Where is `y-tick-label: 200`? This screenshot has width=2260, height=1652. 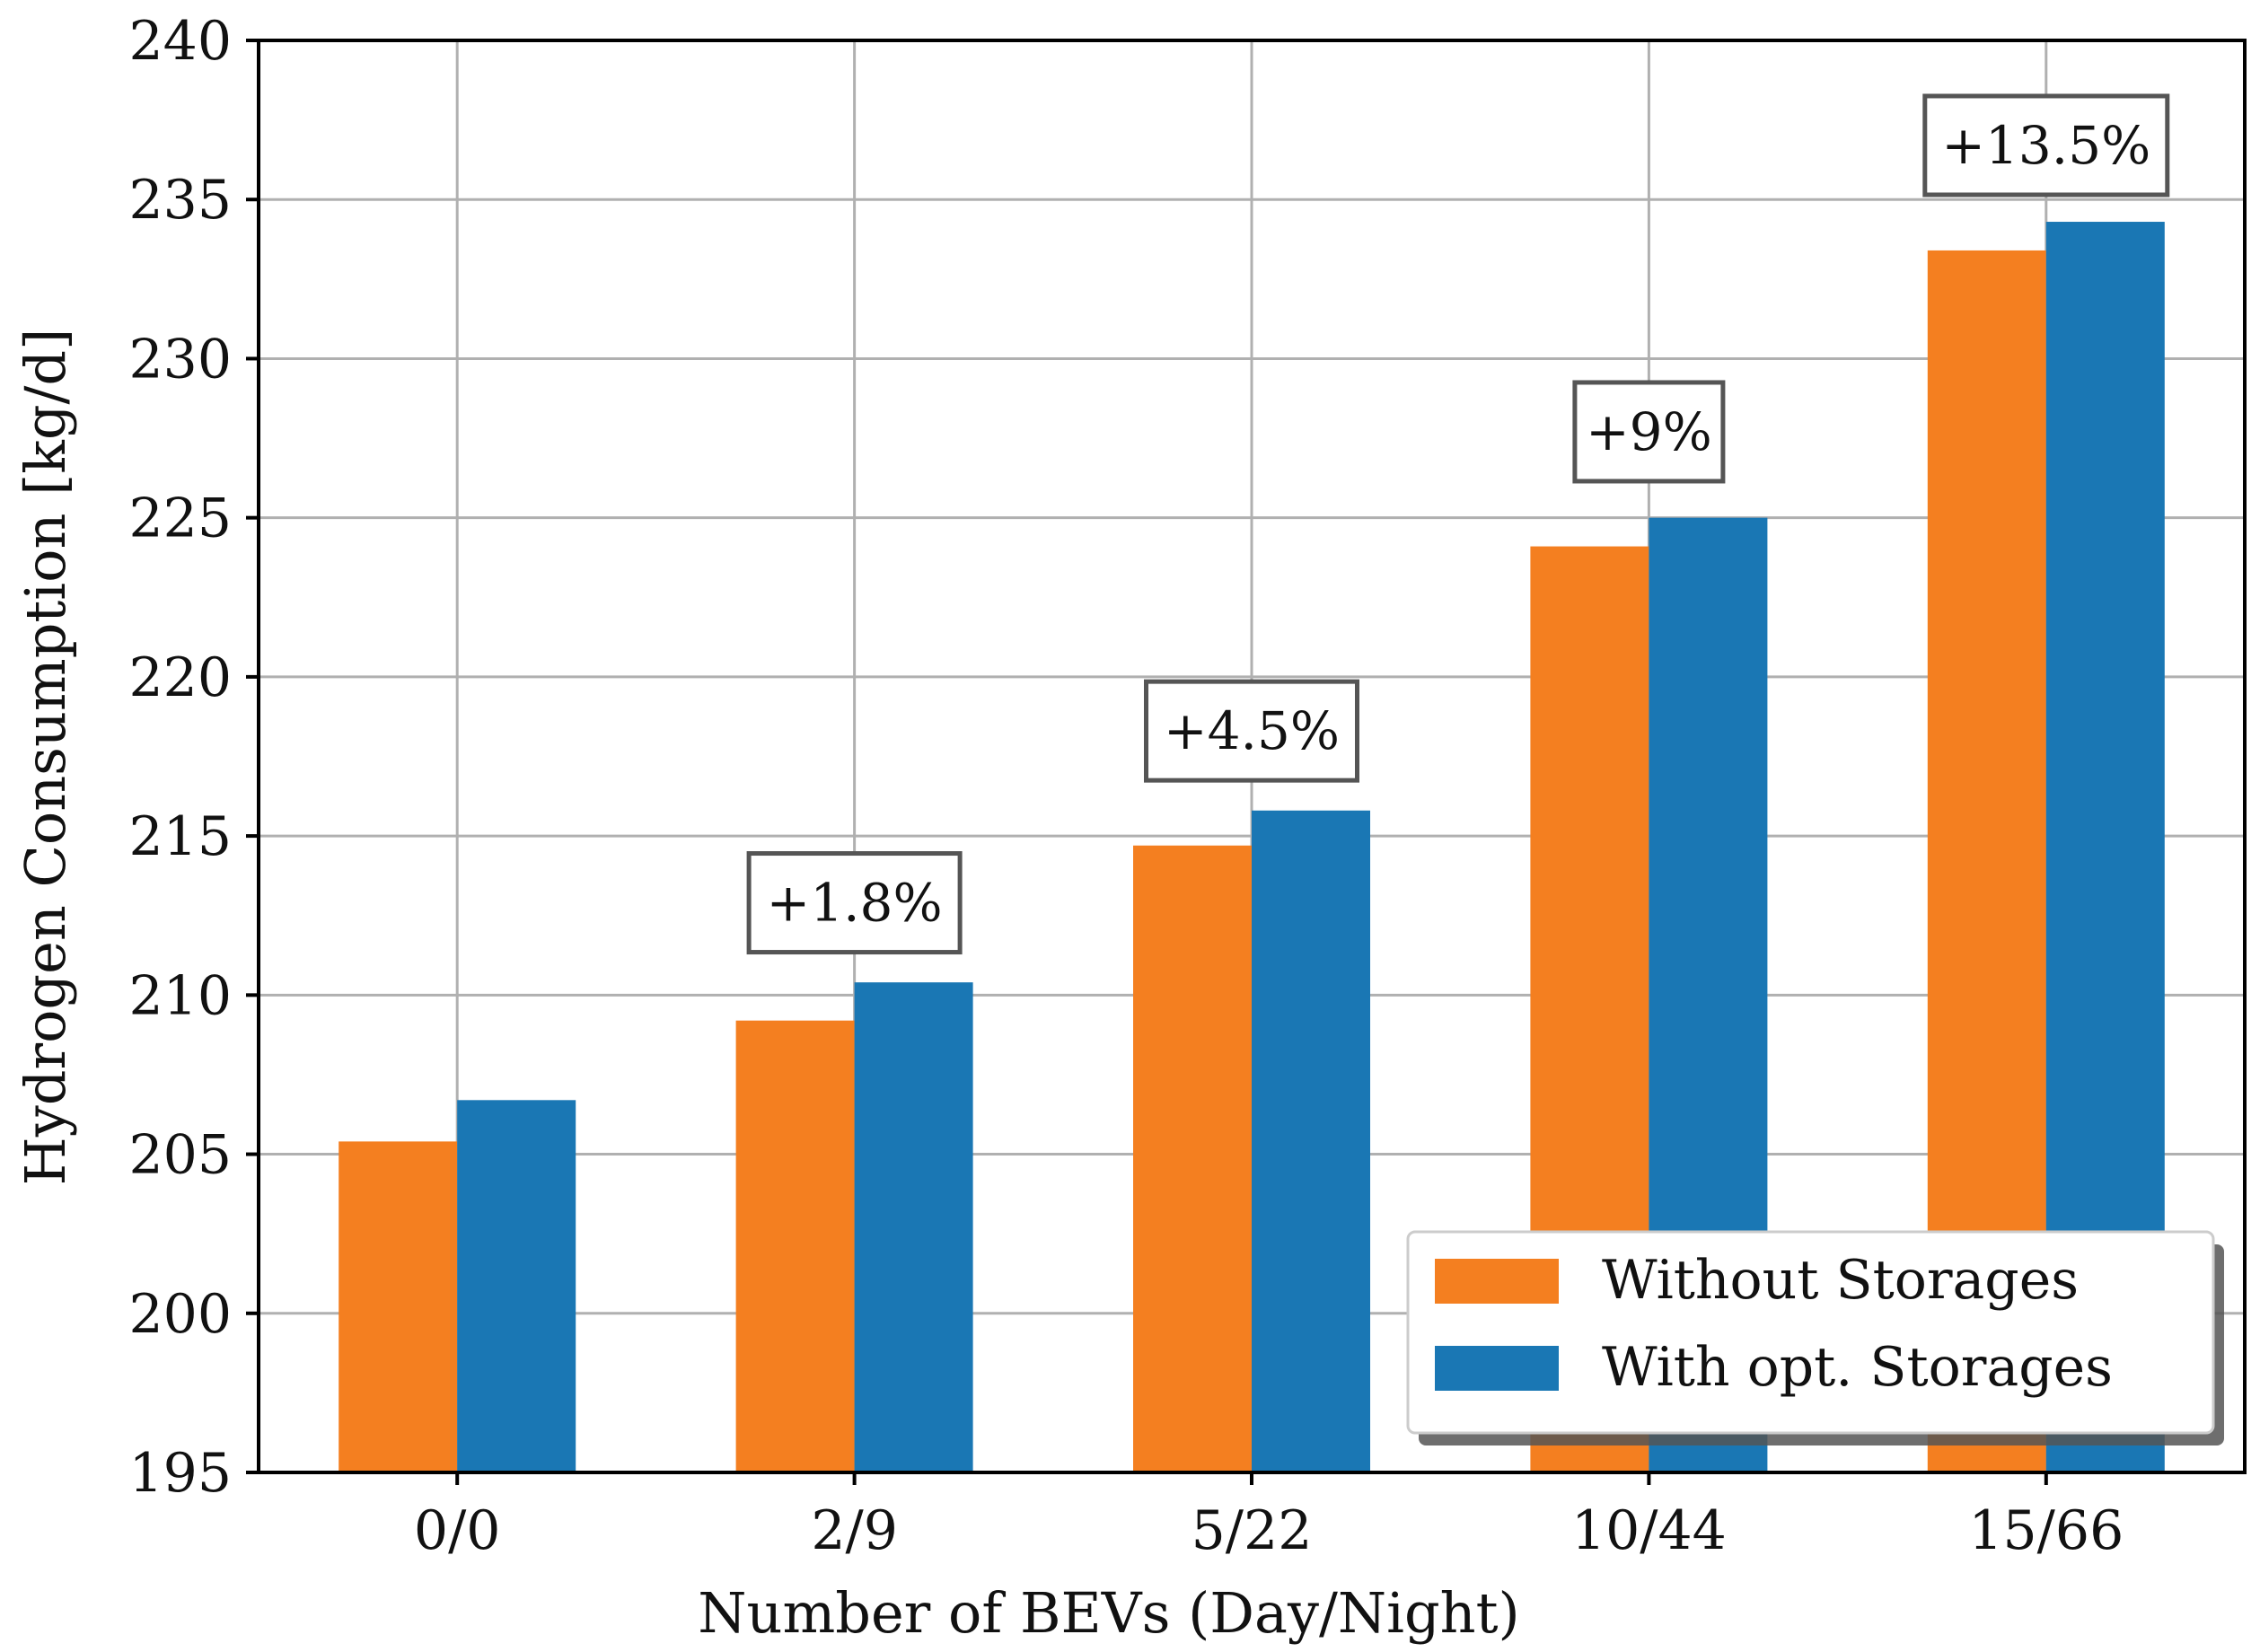
y-tick-label: 200 is located at coordinates (180, 1315).